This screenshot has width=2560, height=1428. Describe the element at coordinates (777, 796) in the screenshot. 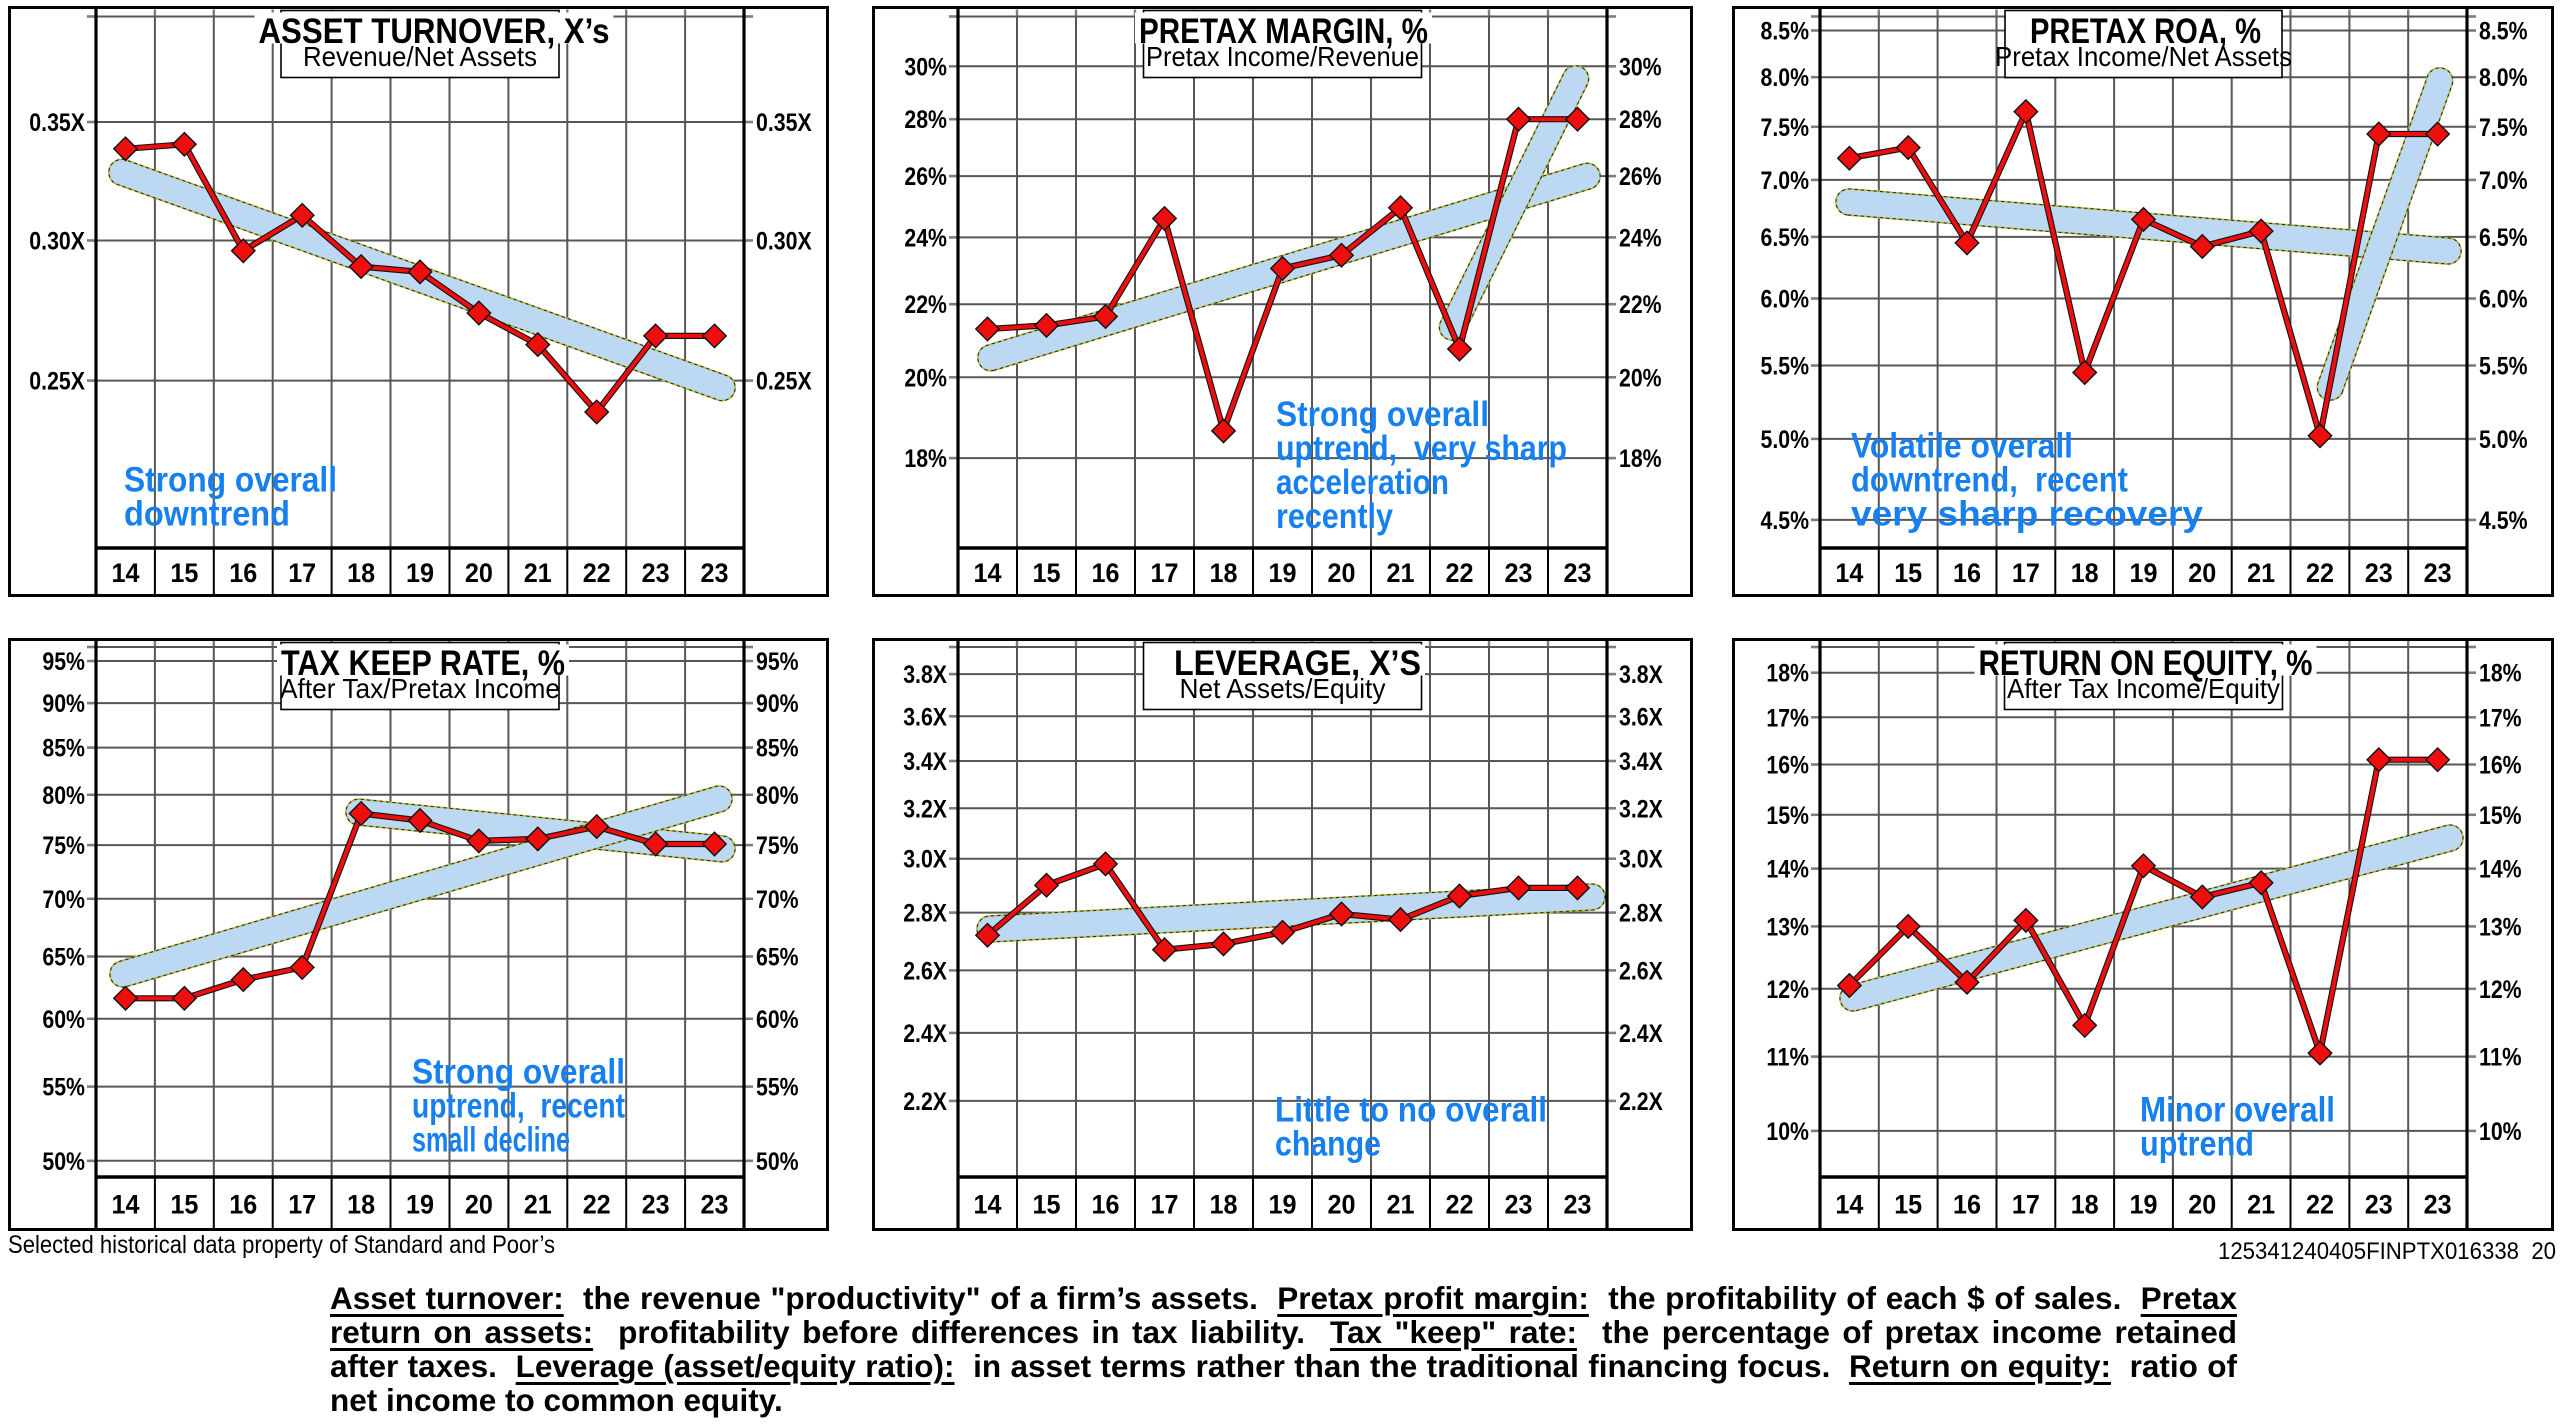

I see `svg-text: 80%` at that location.